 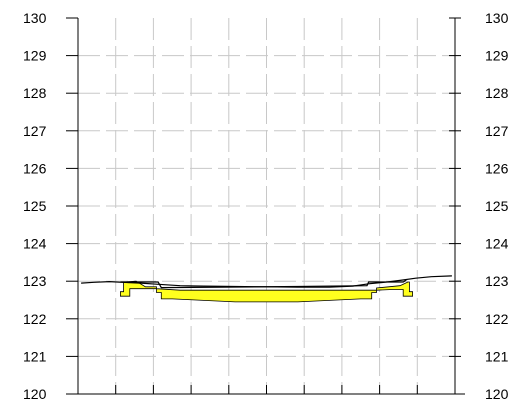 What do you see at coordinates (35, 93) in the screenshot?
I see `y-tick-label-left: 128` at bounding box center [35, 93].